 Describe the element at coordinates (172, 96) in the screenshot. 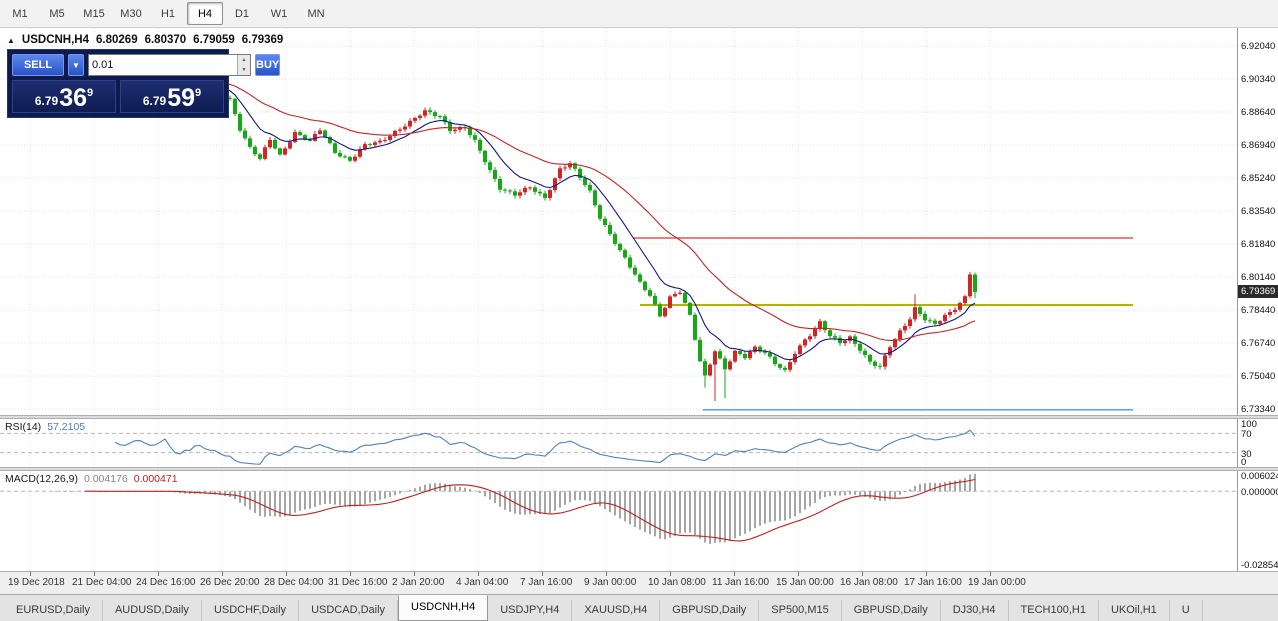

I see `buy-price-button: 6.79 59 9` at that location.